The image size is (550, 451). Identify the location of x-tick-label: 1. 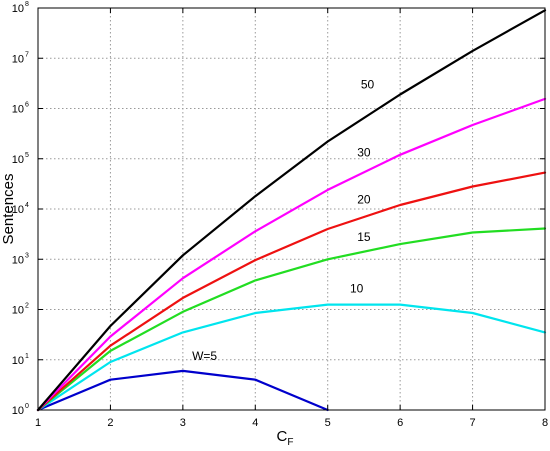
(38, 423).